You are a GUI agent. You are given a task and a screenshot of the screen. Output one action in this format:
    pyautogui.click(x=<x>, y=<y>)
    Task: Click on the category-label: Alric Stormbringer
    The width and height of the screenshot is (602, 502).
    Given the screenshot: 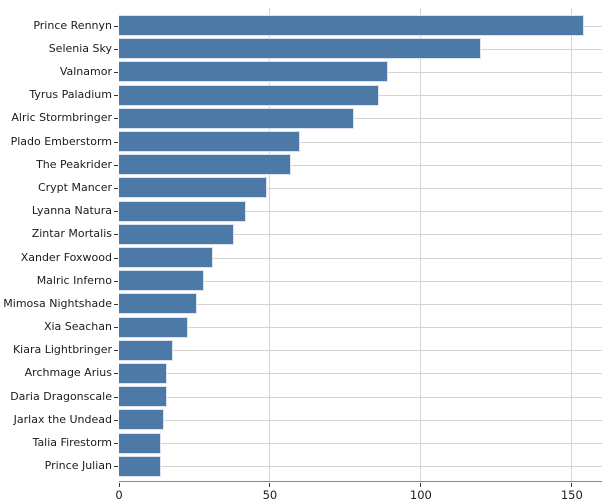 What is the action you would take?
    pyautogui.click(x=61, y=118)
    